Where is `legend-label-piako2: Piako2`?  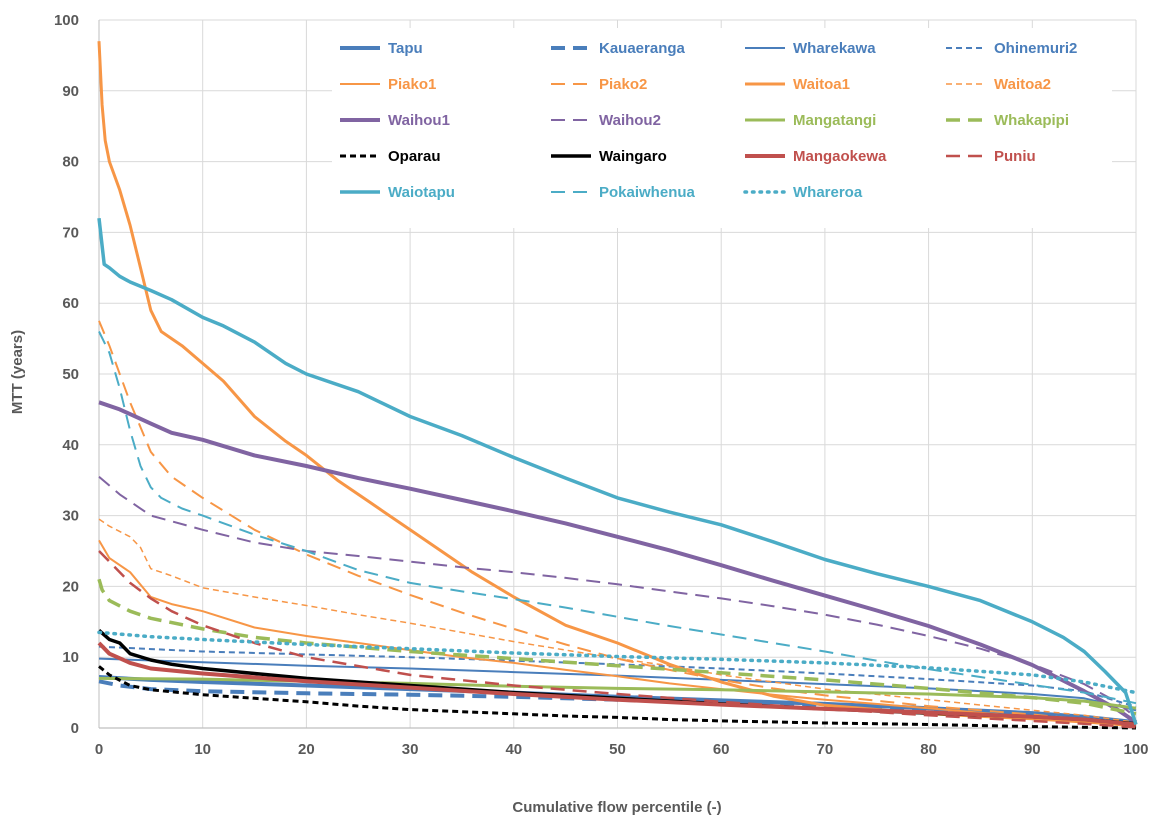 legend-label-piako2: Piako2 is located at coordinates (623, 84).